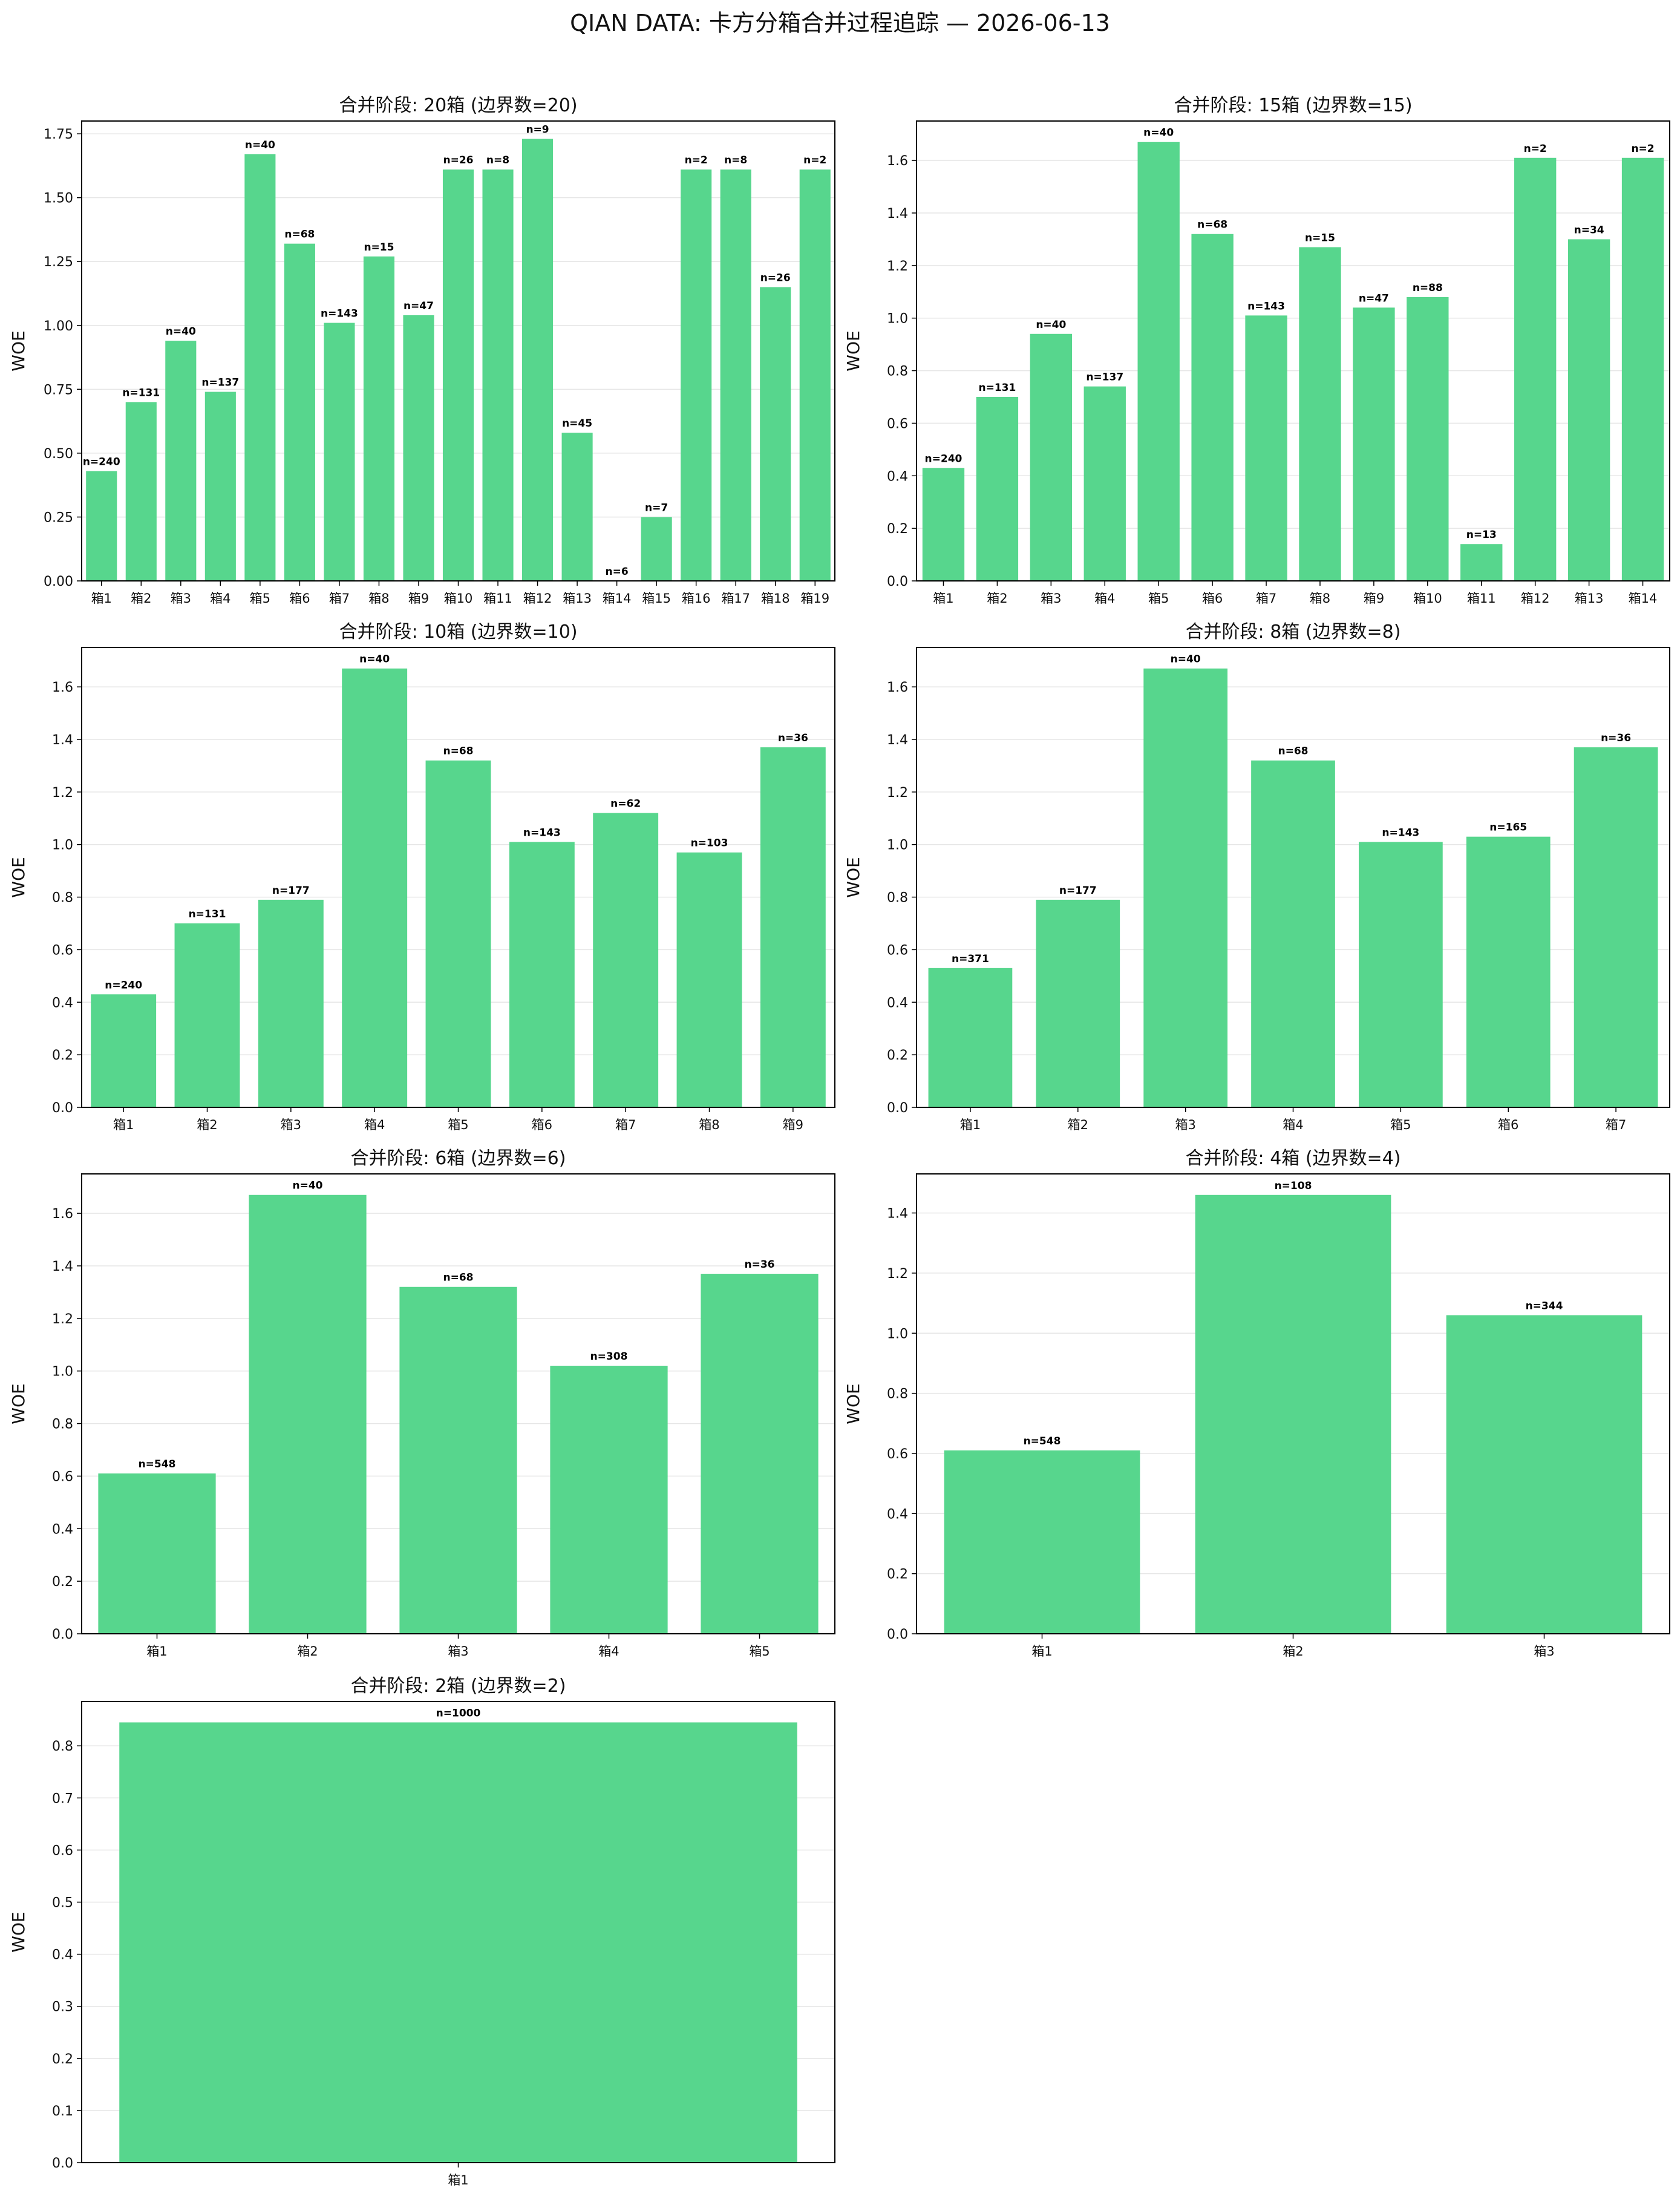  What do you see at coordinates (62, 2007) in the screenshot?
I see `y-tick-label: 0.3` at bounding box center [62, 2007].